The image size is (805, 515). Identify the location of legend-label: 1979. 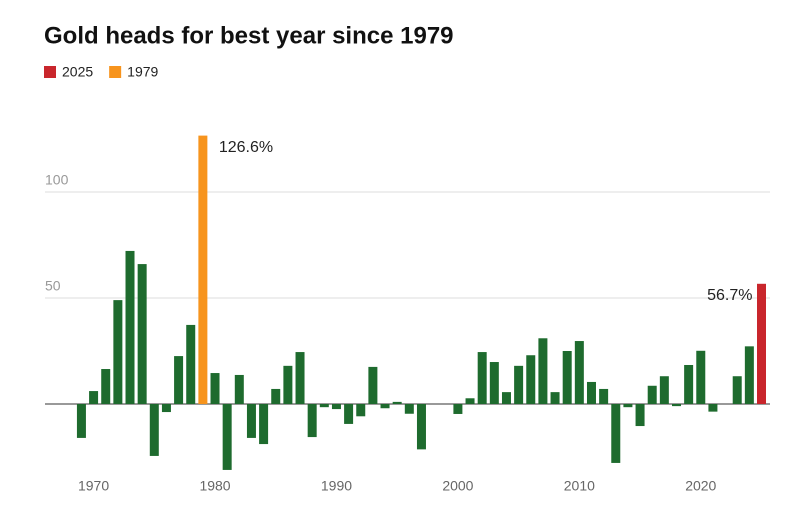
(142, 72).